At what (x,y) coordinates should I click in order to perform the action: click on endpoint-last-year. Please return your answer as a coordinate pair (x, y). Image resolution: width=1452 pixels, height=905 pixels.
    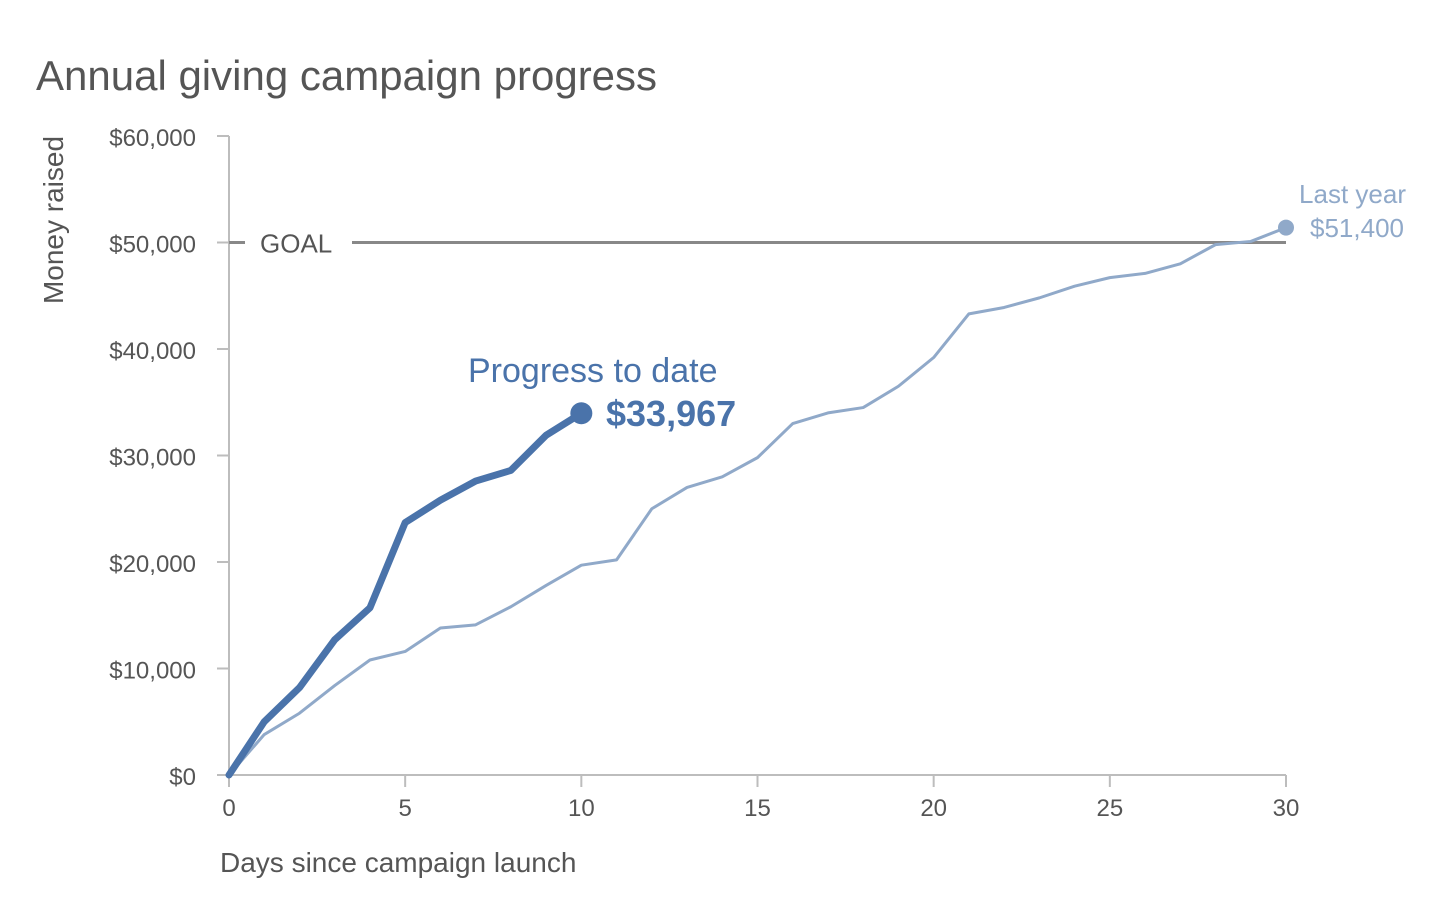
    Looking at the image, I should click on (1286, 227).